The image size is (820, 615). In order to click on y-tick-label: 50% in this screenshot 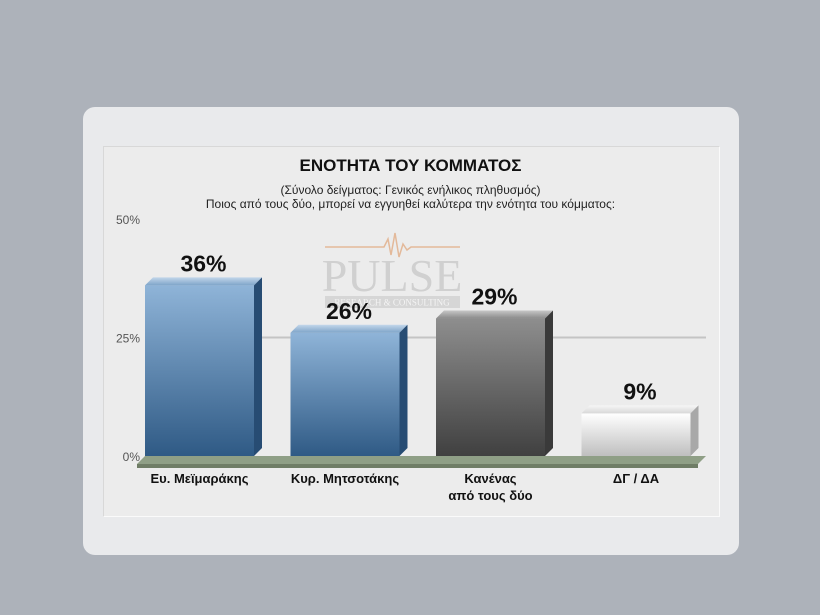, I will do `click(128, 220)`.